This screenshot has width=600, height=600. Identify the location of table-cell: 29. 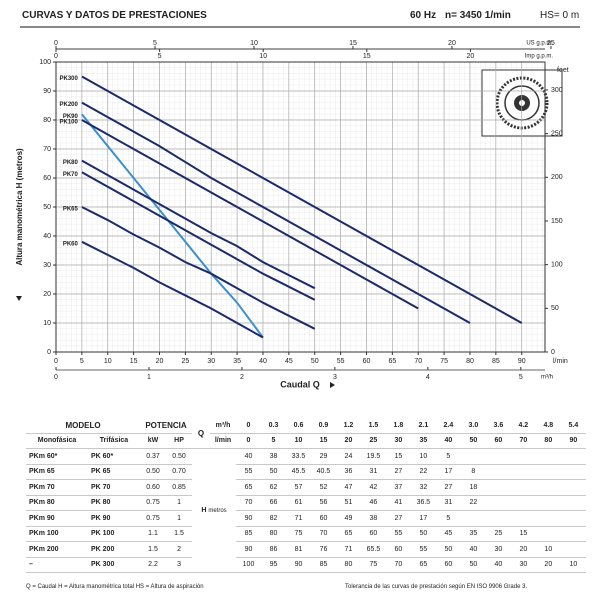
(323, 456).